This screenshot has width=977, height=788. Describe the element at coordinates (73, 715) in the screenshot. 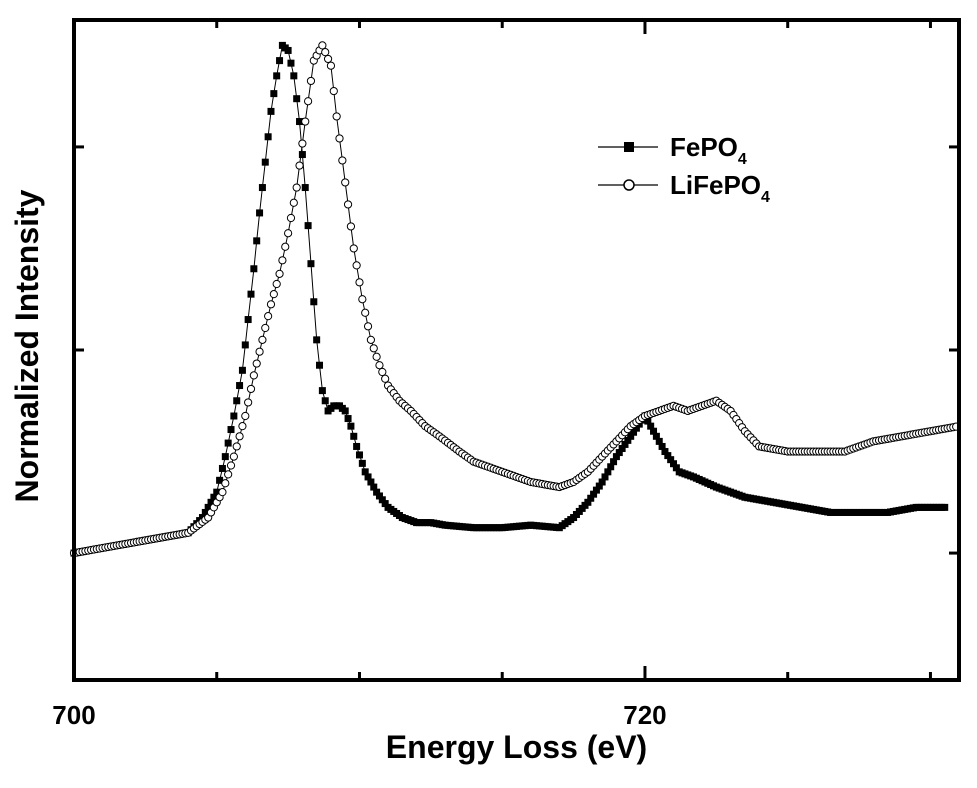

I see `x-tick-label-700: 700` at that location.